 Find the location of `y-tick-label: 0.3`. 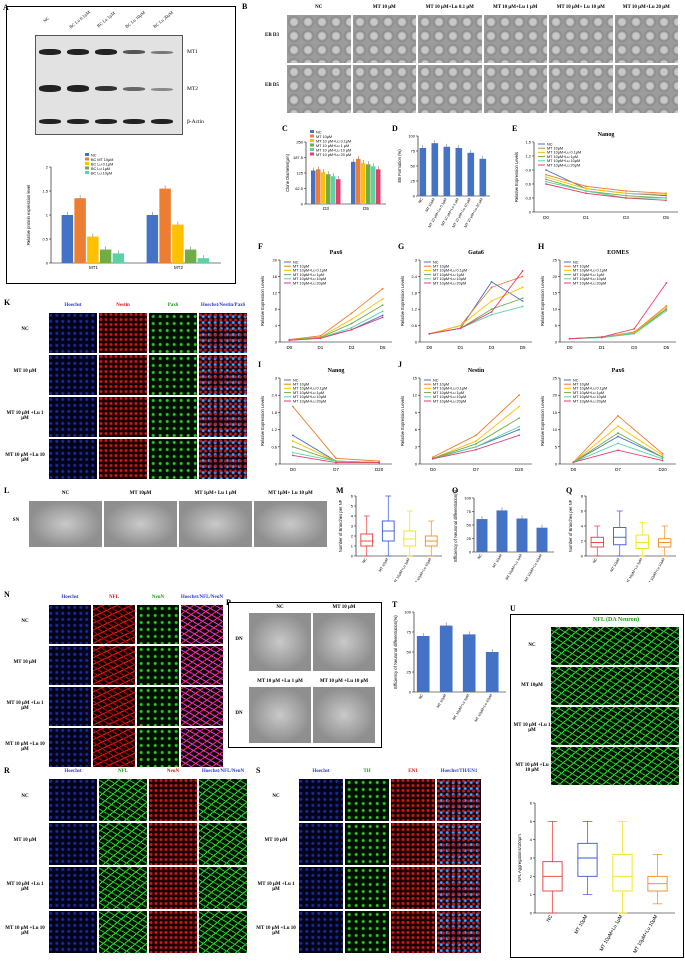

y-tick-label: 0.3 is located at coordinates (528, 198).